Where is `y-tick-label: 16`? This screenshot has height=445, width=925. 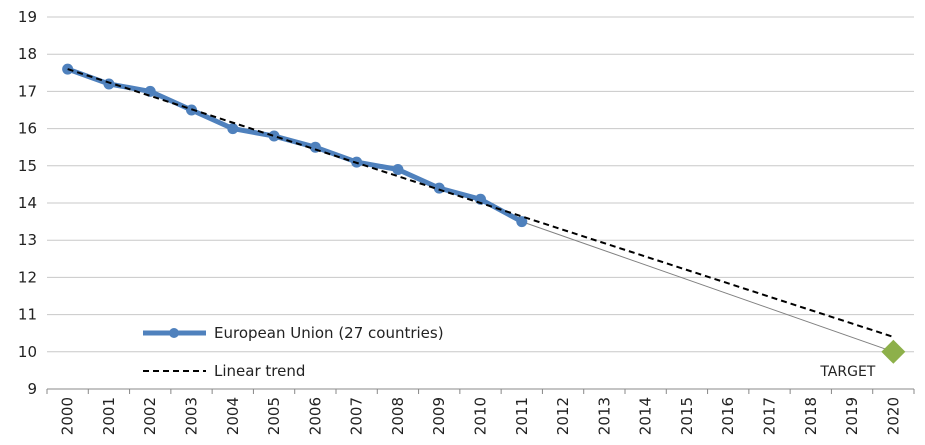
y-tick-label: 16 is located at coordinates (27, 129).